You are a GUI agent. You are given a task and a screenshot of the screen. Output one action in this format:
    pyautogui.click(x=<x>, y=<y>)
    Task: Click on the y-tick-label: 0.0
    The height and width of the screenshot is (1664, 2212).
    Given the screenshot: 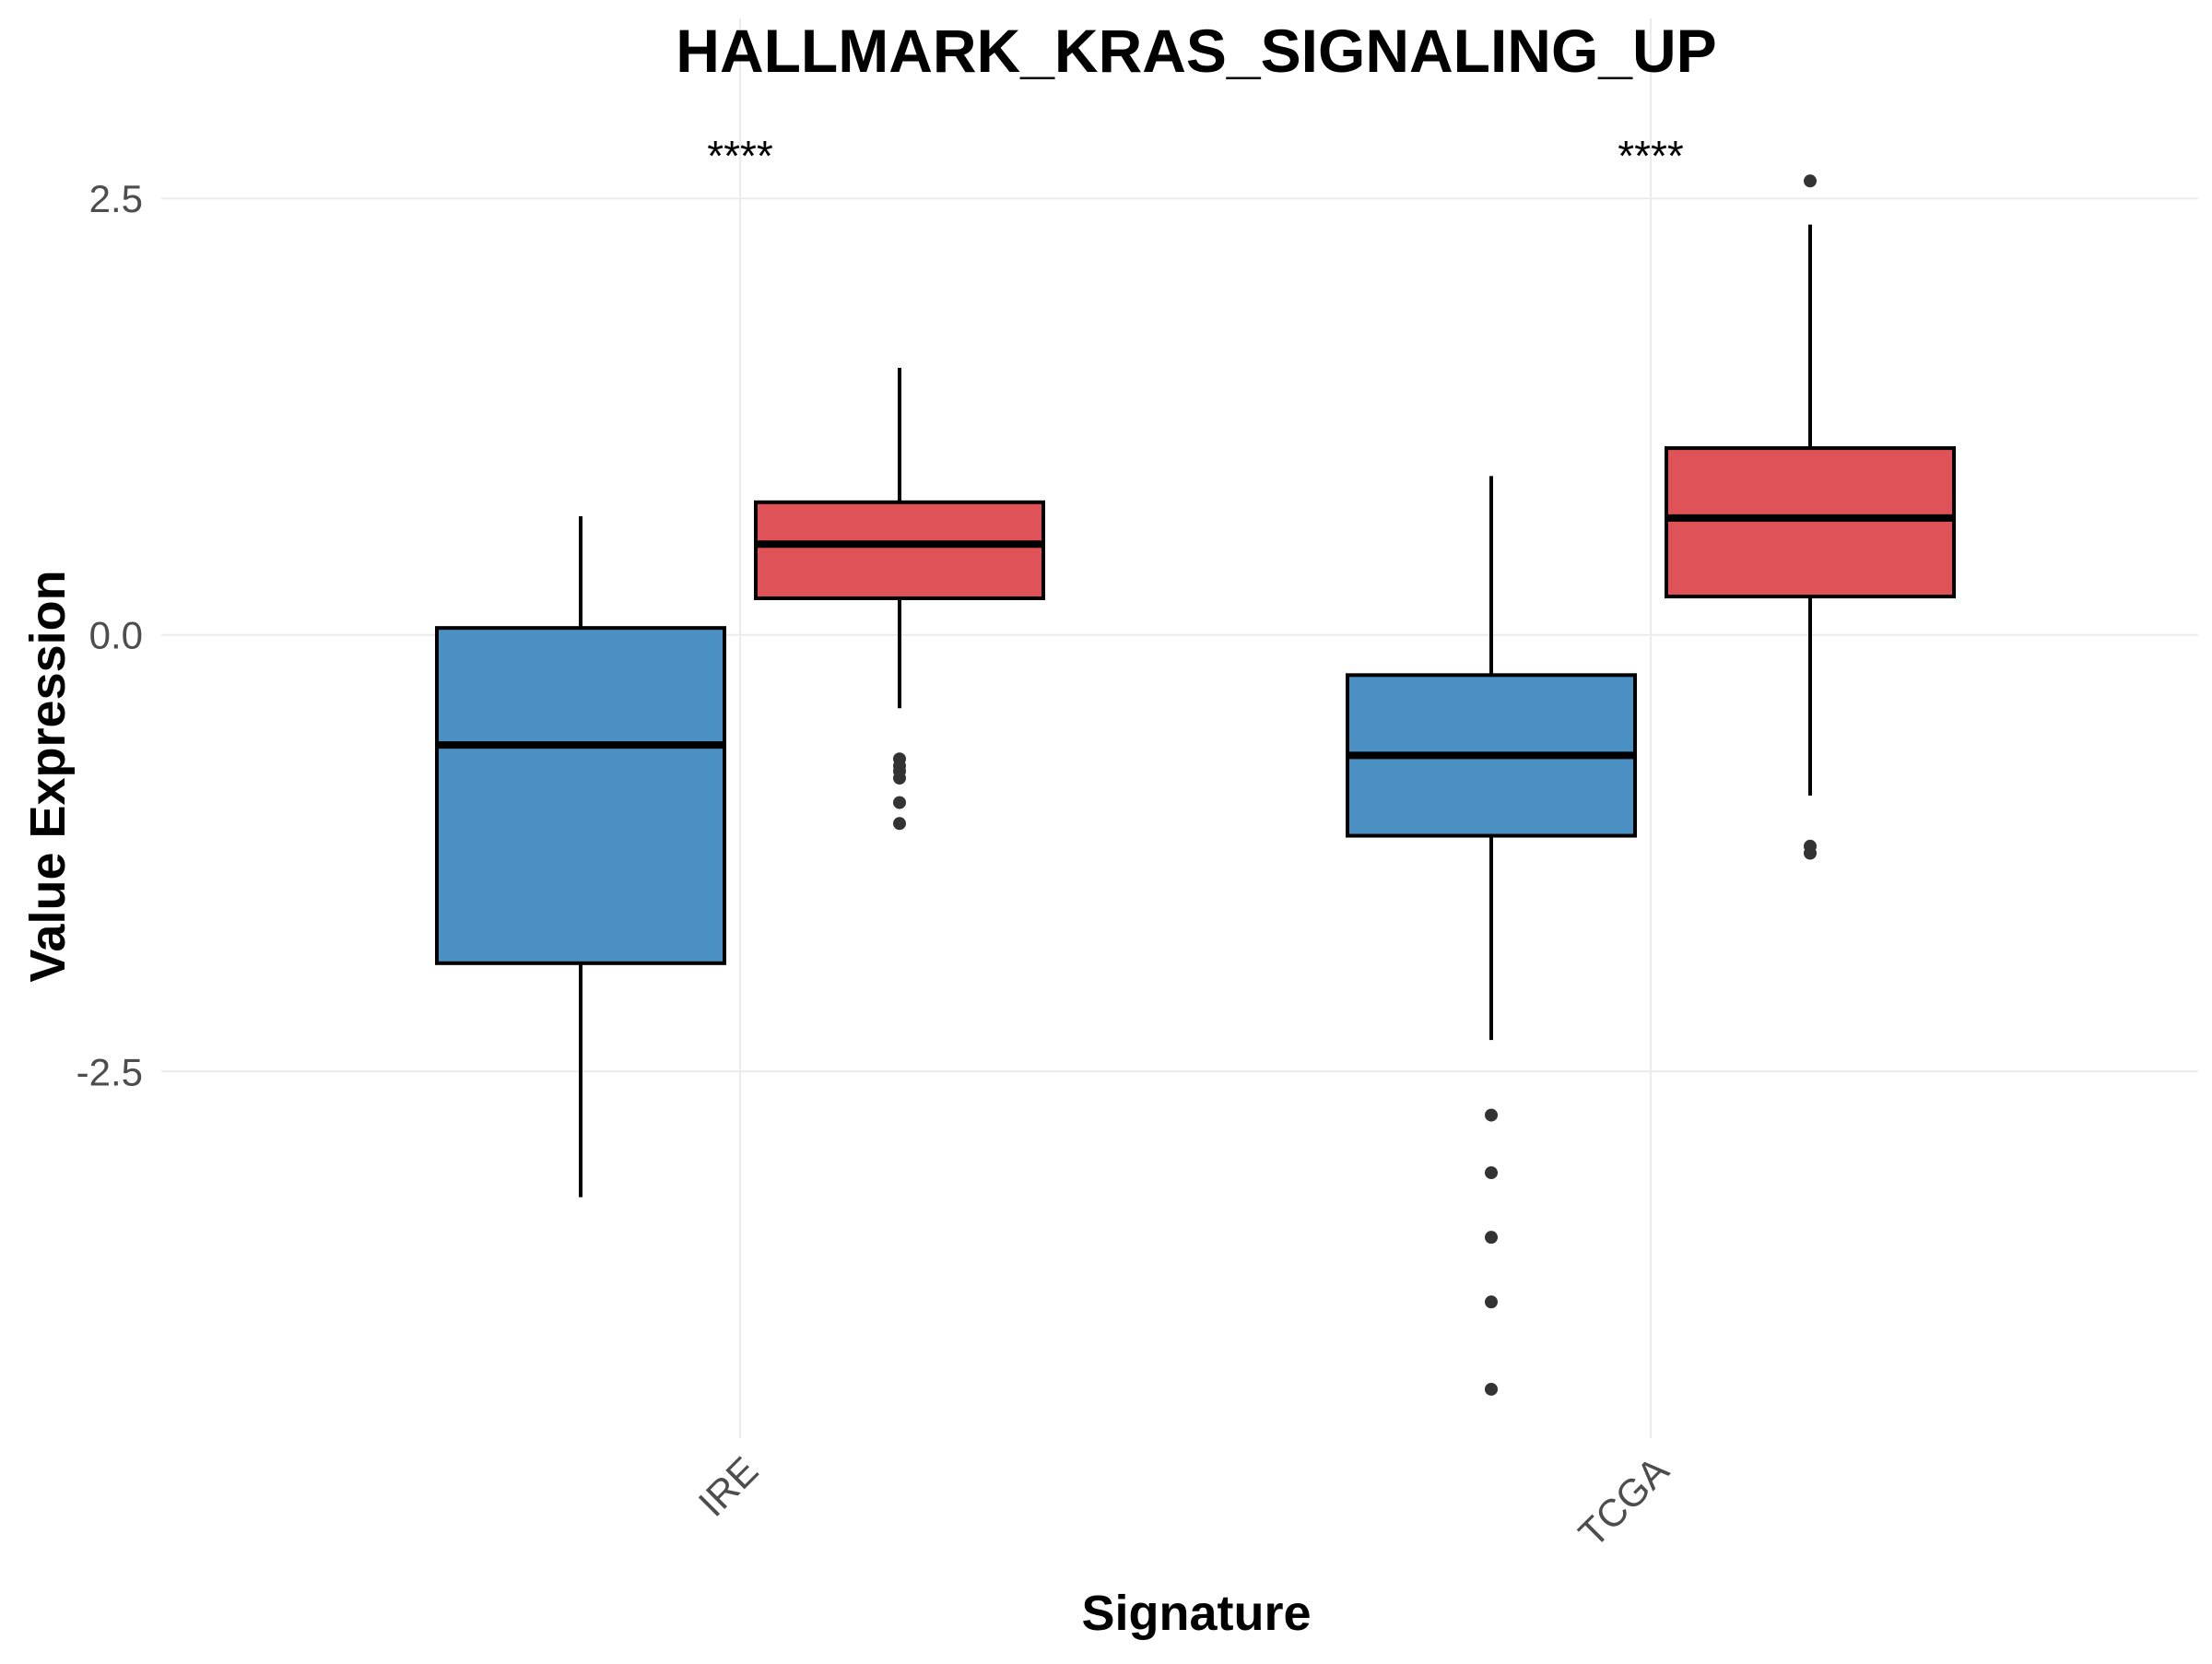 What is the action you would take?
    pyautogui.click(x=116, y=635)
    